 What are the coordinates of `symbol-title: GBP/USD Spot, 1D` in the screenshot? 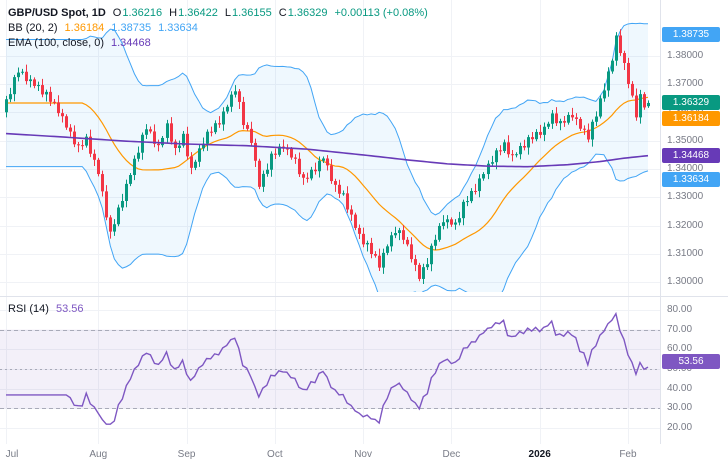 It's located at (57, 12).